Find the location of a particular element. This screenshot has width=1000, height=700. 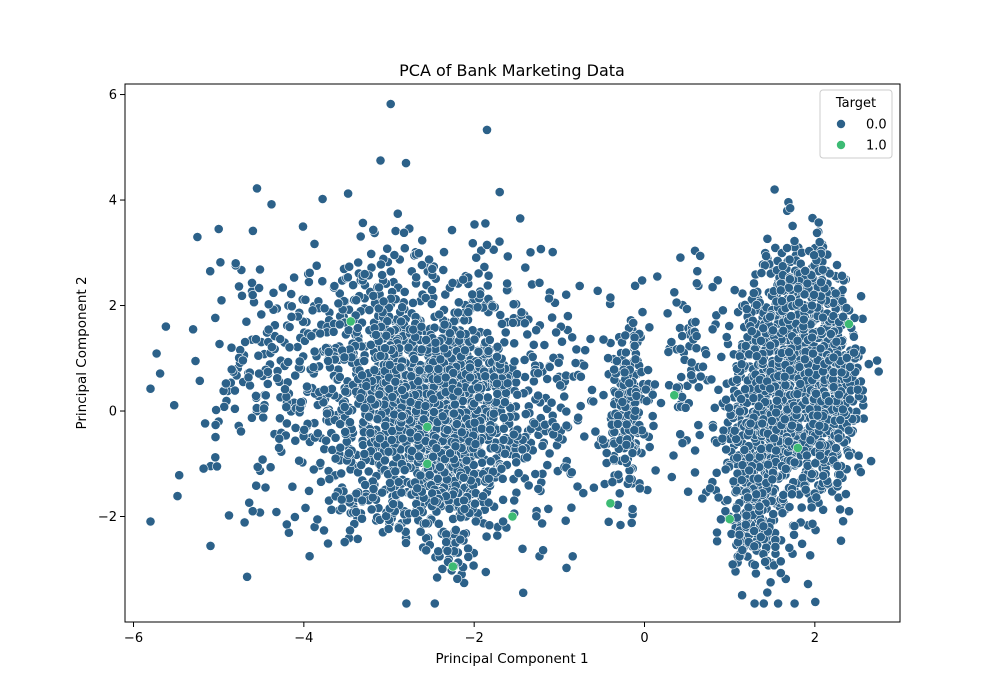

x-tick-label: 0 is located at coordinates (644, 638).